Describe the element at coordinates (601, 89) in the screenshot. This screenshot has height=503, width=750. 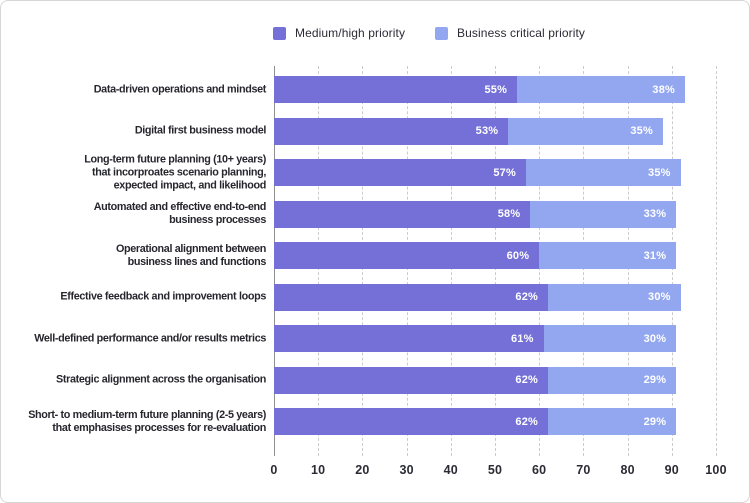
I see `bar-segment-business-critical: 38%` at that location.